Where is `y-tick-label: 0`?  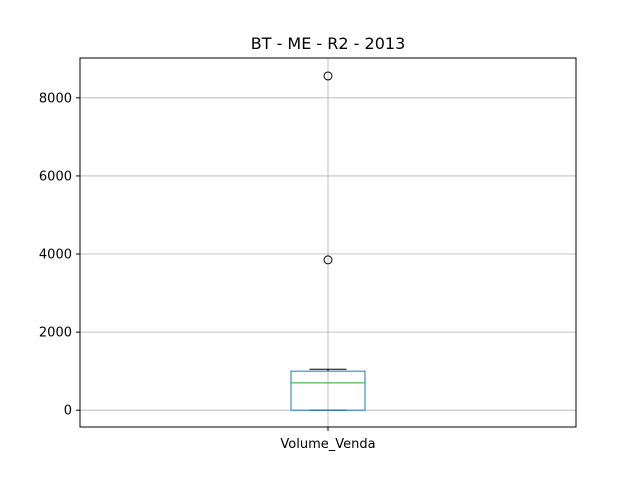
y-tick-label: 0 is located at coordinates (68, 411).